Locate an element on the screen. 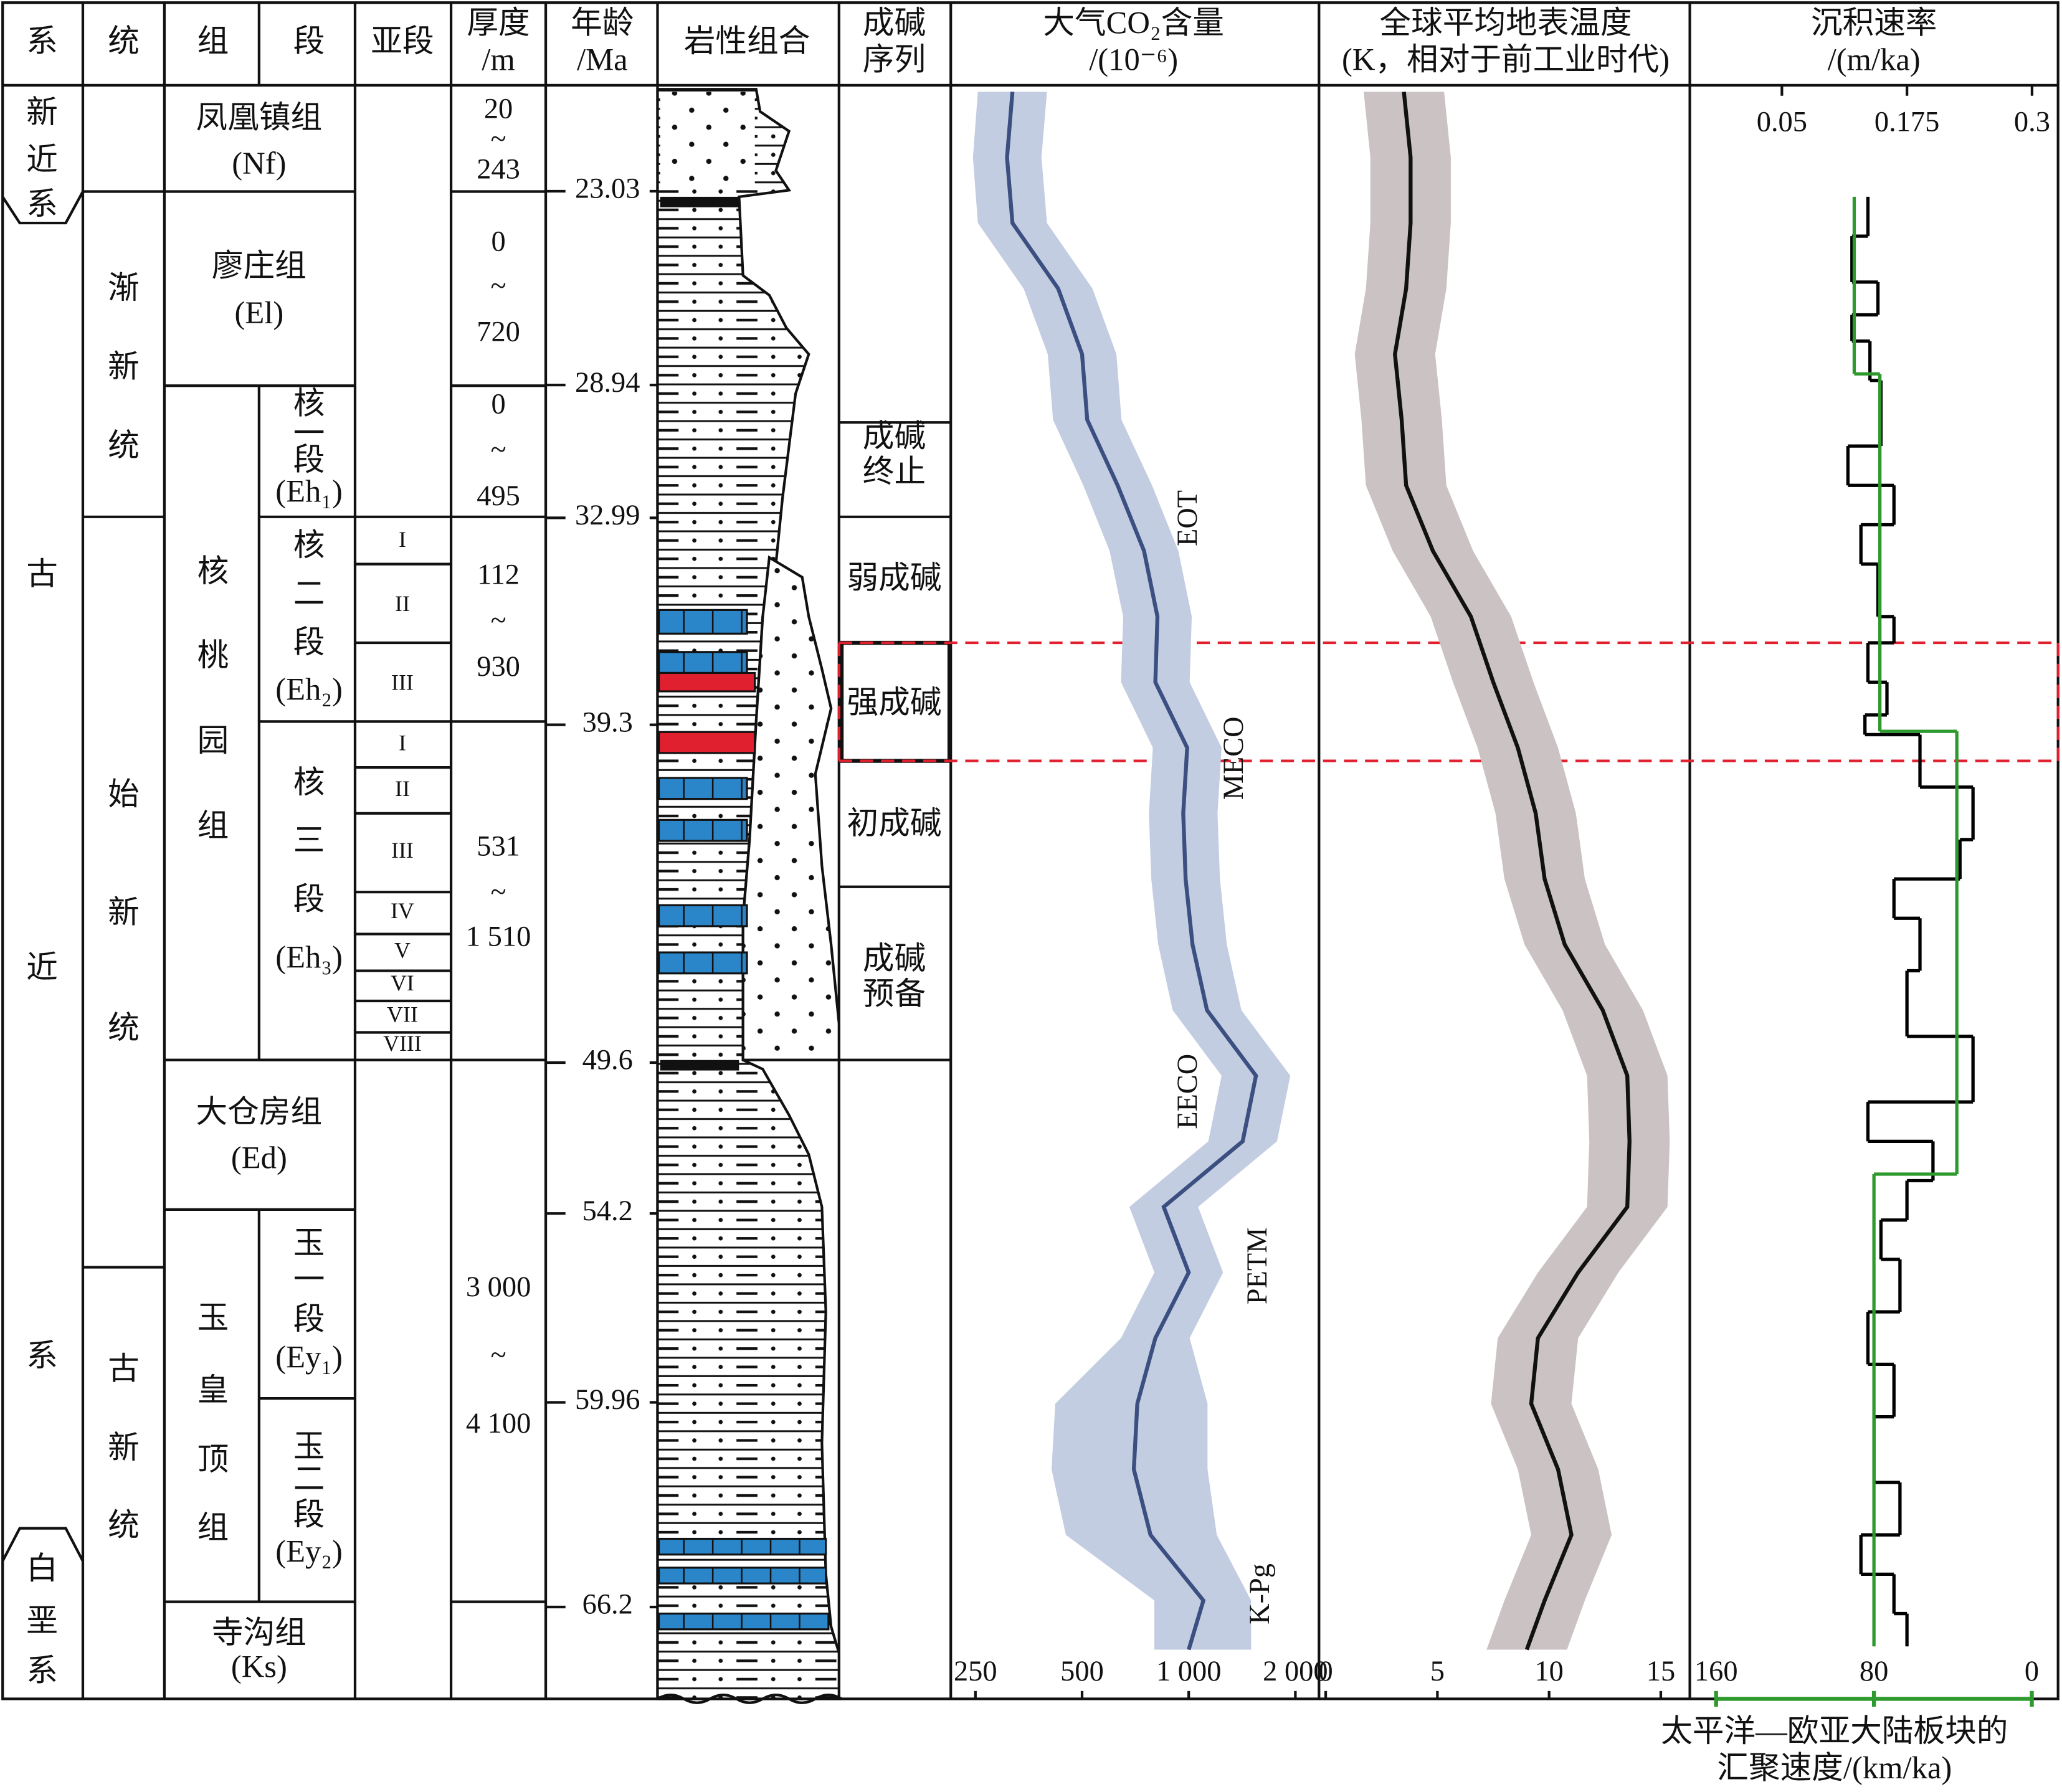 The width and height of the screenshot is (2062, 1792). label: 大气CO₂含量 is located at coordinates (1133, 23).